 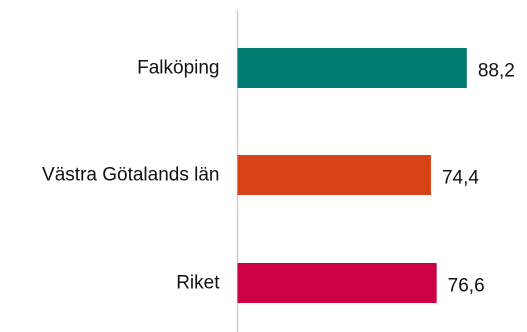 What do you see at coordinates (337, 283) in the screenshot?
I see `bar-riket` at bounding box center [337, 283].